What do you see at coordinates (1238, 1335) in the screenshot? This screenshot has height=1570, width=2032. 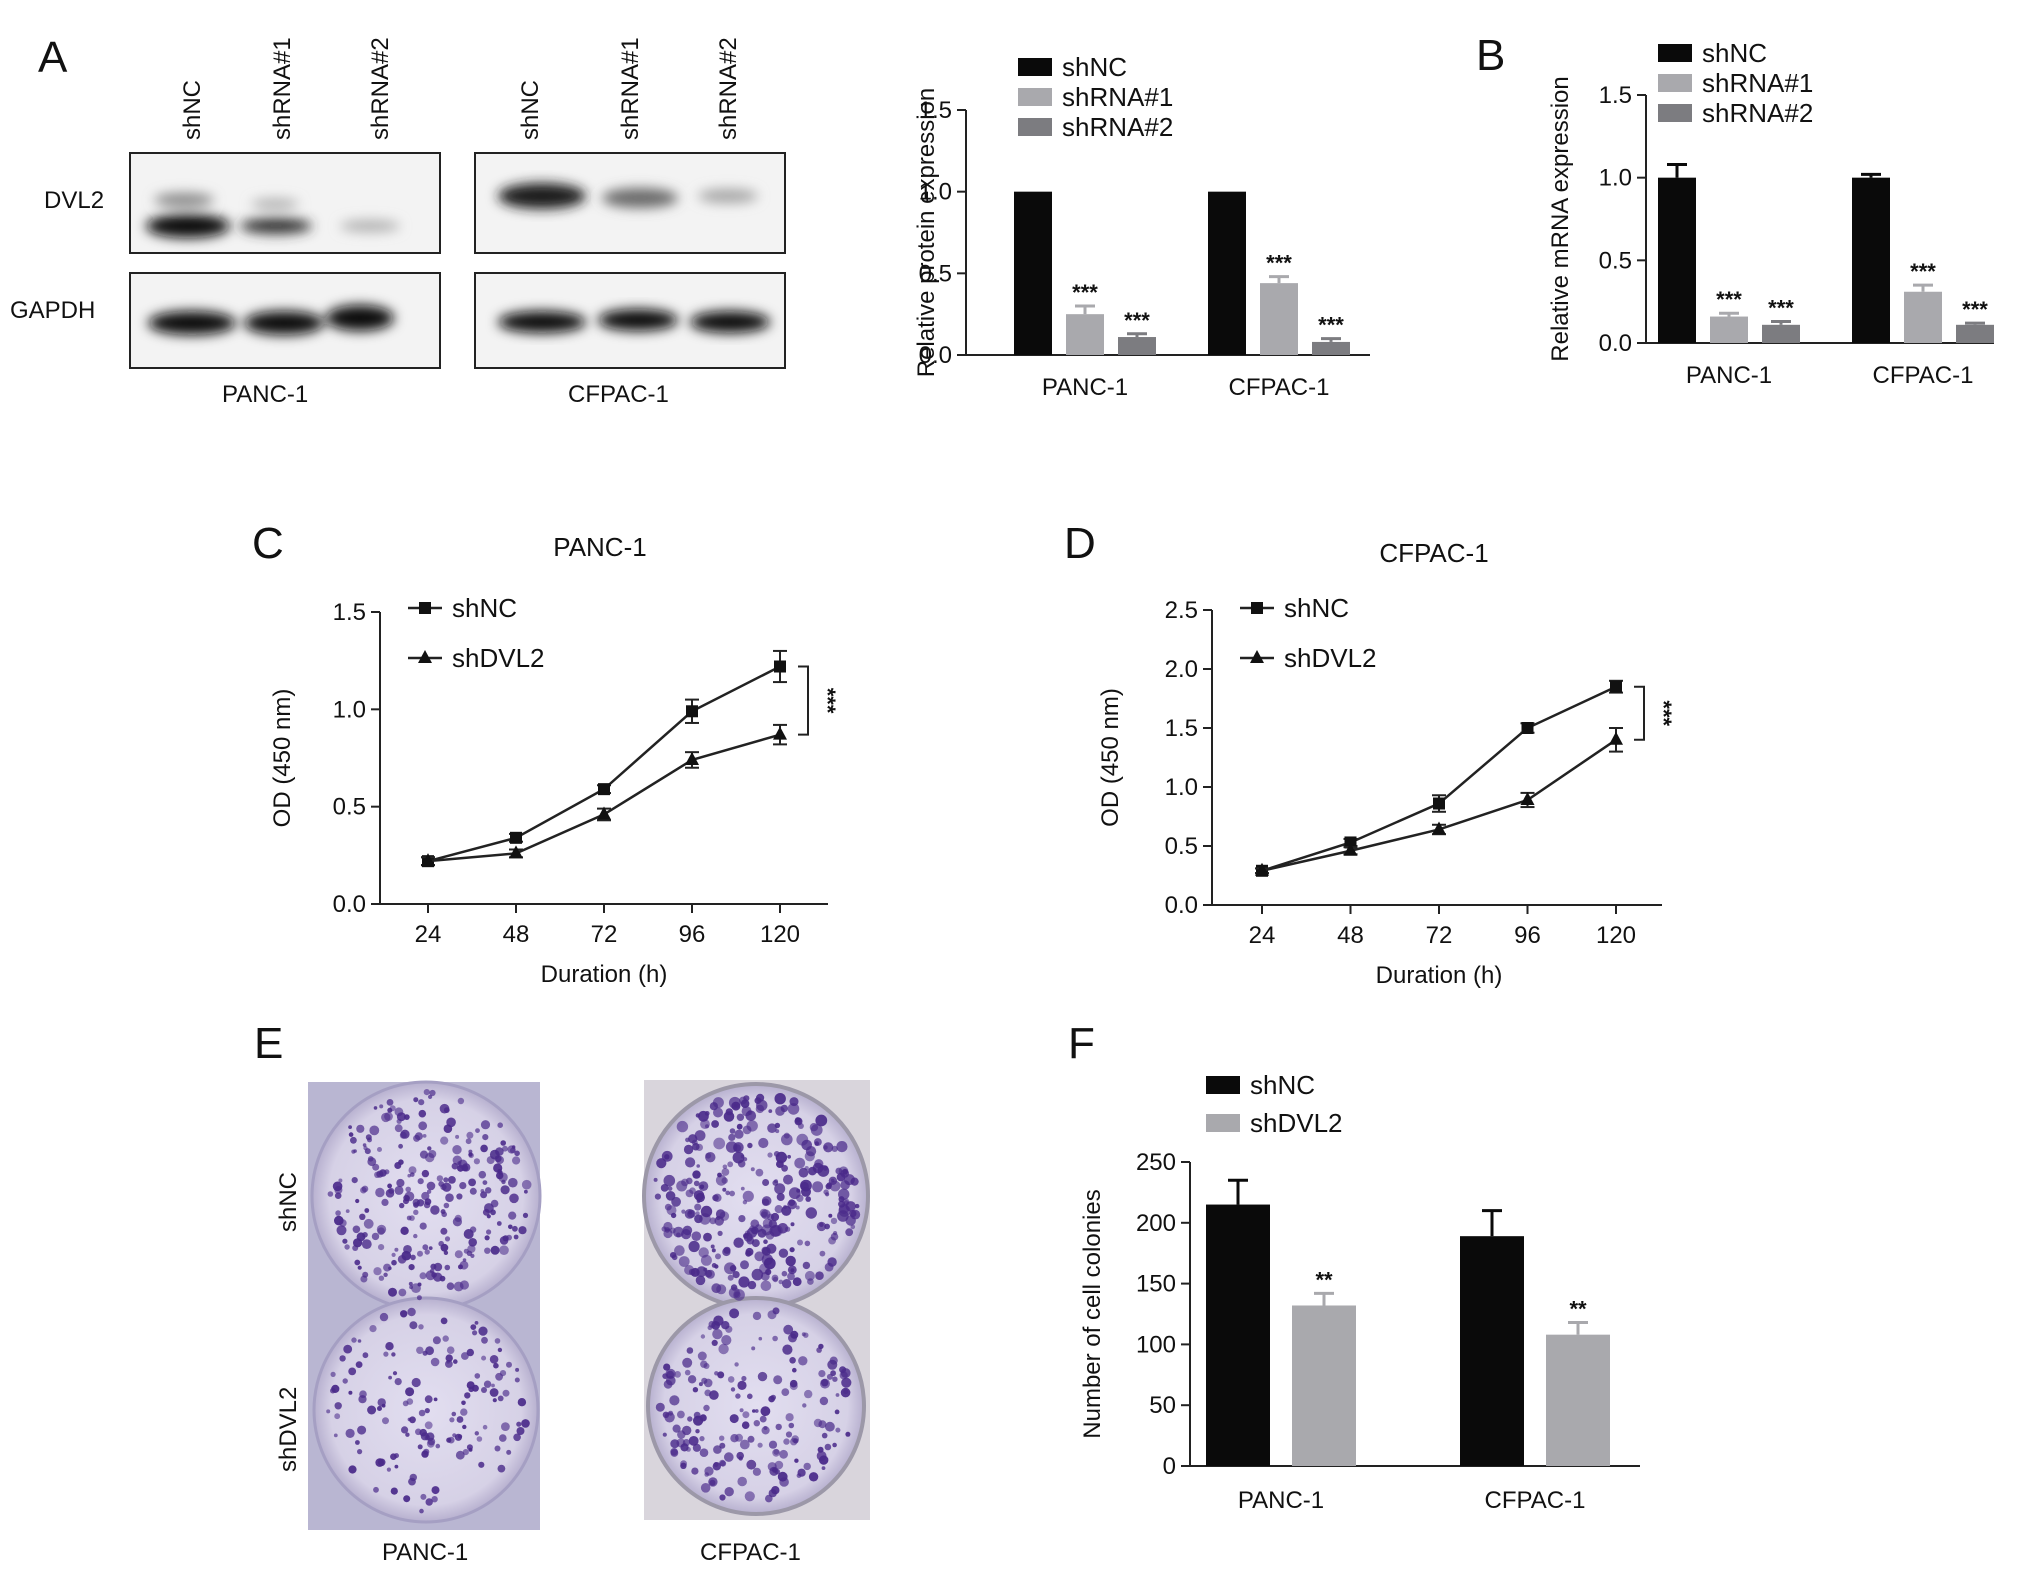 I see `bar` at bounding box center [1238, 1335].